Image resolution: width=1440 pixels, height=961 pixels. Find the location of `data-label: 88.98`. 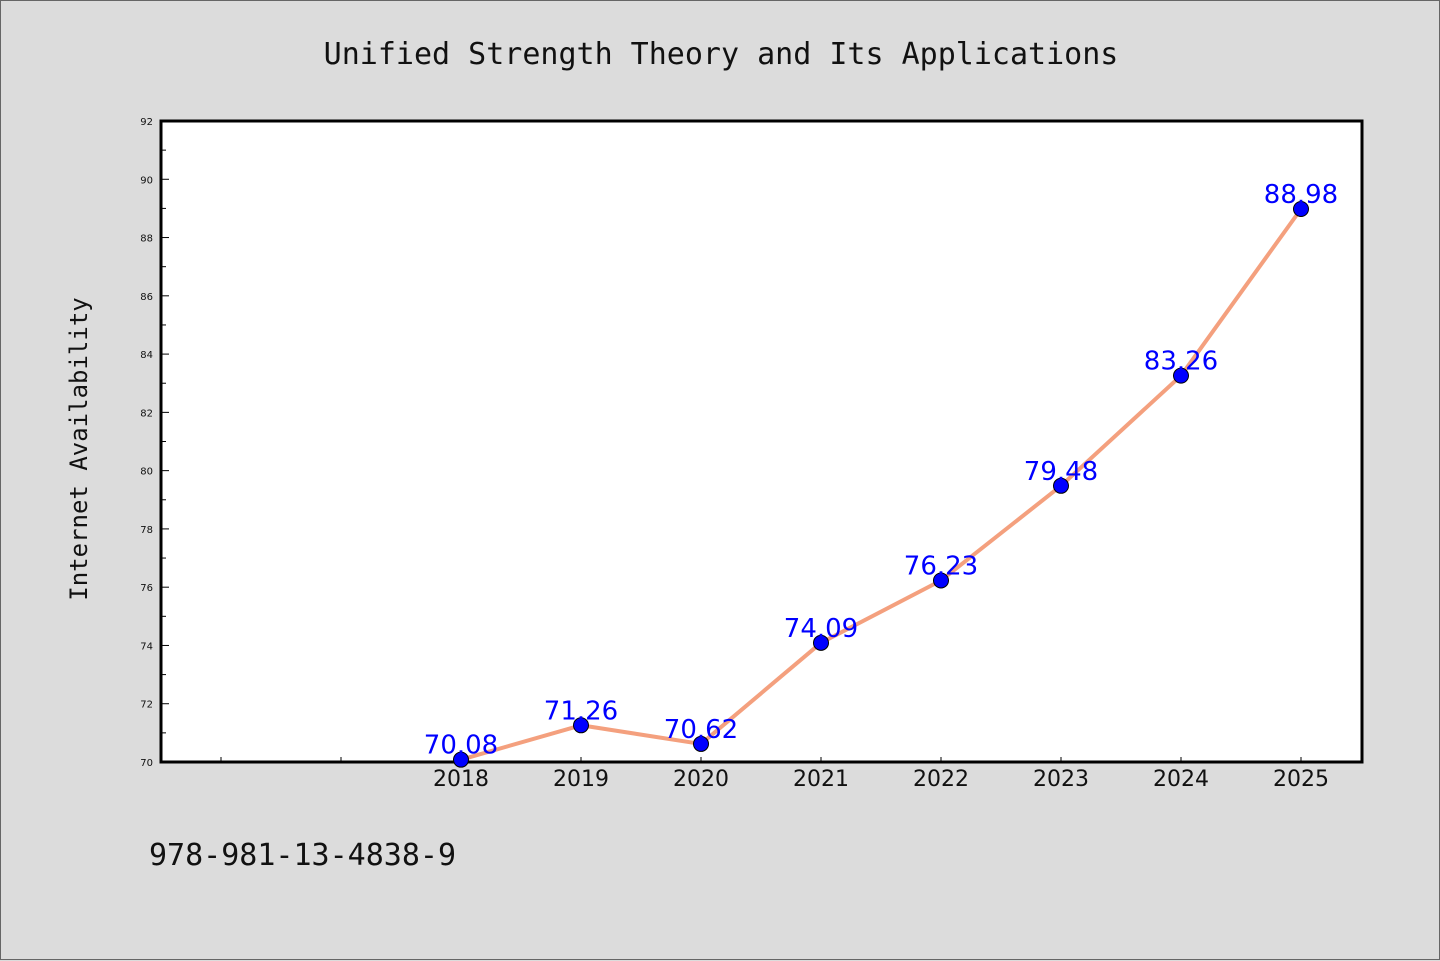

data-label: 88.98 is located at coordinates (1301, 195).